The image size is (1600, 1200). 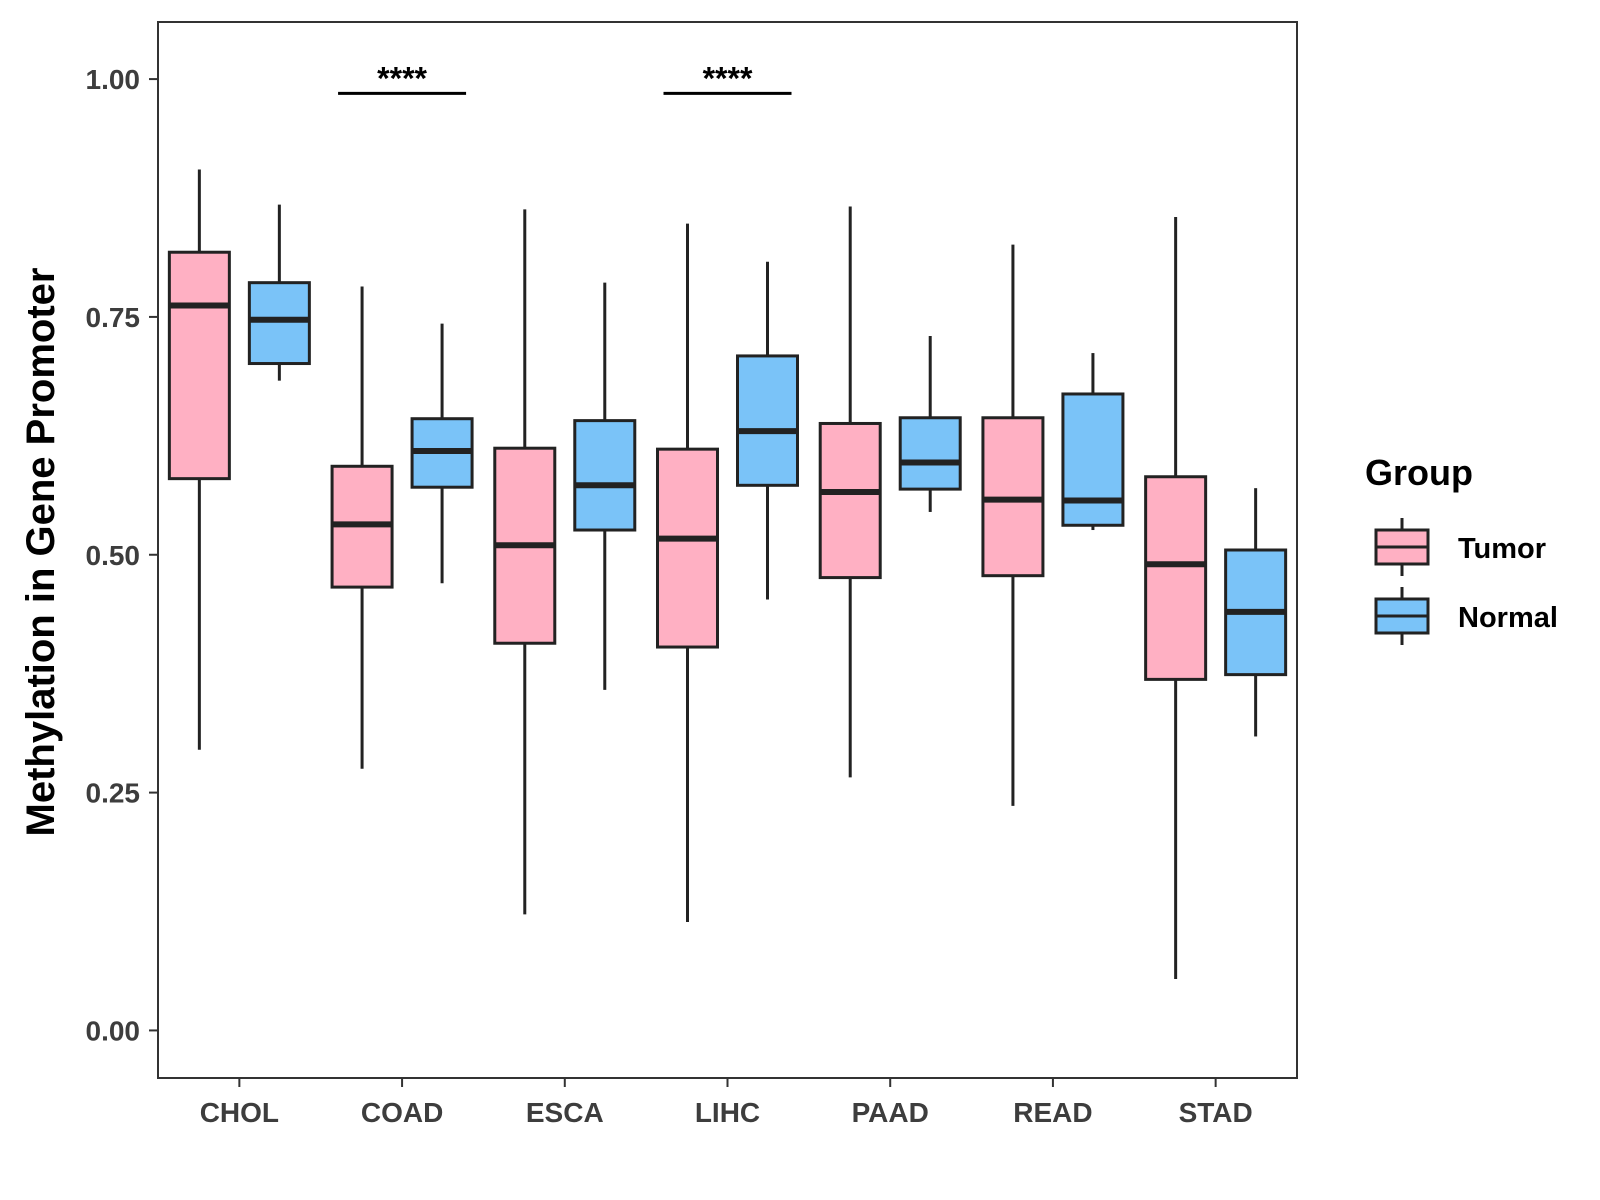 What do you see at coordinates (442, 453) in the screenshot?
I see `box-normal-coad` at bounding box center [442, 453].